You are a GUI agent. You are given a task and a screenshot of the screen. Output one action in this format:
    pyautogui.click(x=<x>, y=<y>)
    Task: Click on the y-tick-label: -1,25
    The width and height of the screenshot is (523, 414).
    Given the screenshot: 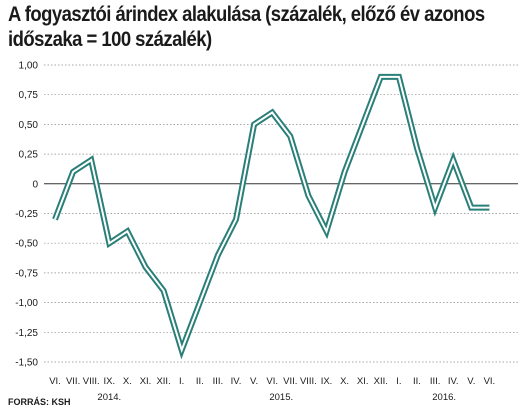 What is the action you would take?
    pyautogui.click(x=26, y=333)
    